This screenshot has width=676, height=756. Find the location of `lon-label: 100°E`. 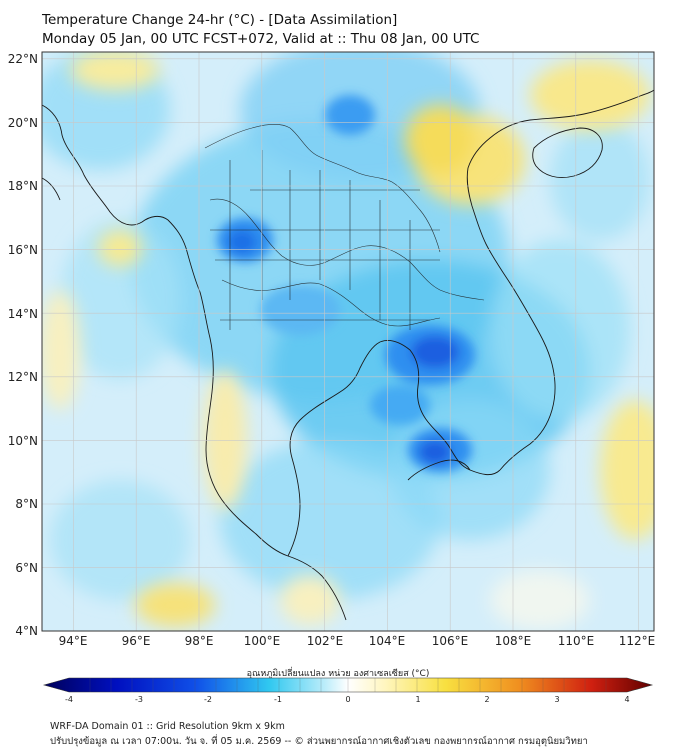

lon-label: 100°E is located at coordinates (262, 641).